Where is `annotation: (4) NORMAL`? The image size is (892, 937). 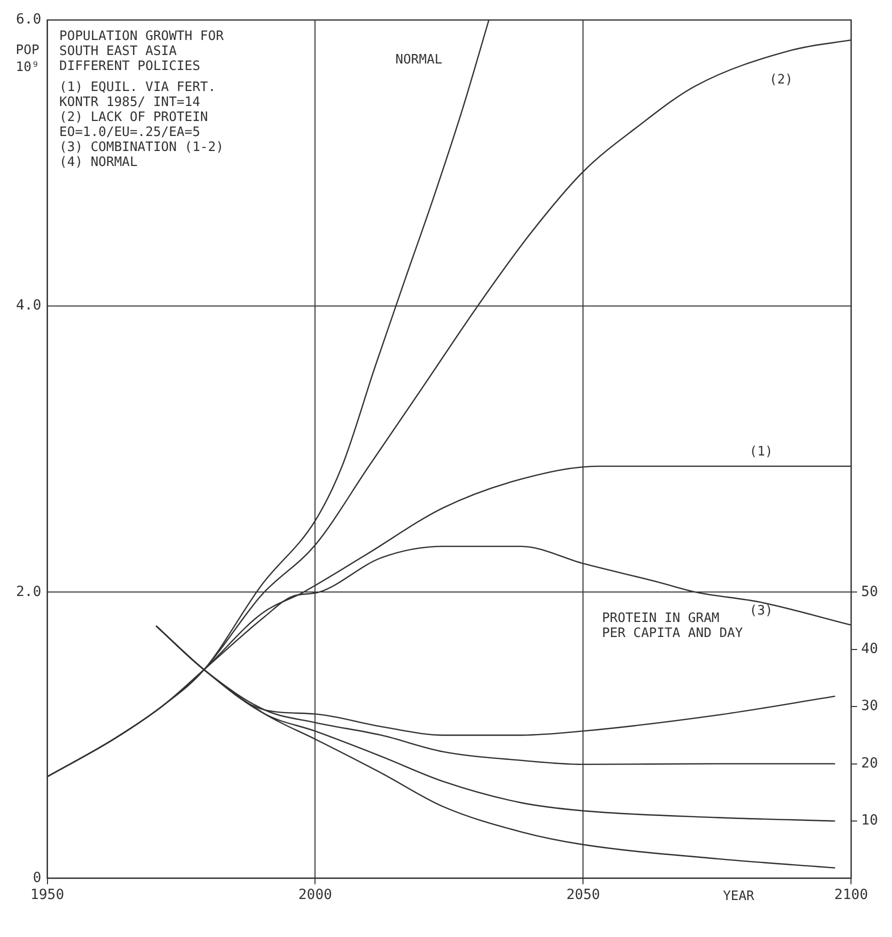 annotation: (4) NORMAL is located at coordinates (98, 162).